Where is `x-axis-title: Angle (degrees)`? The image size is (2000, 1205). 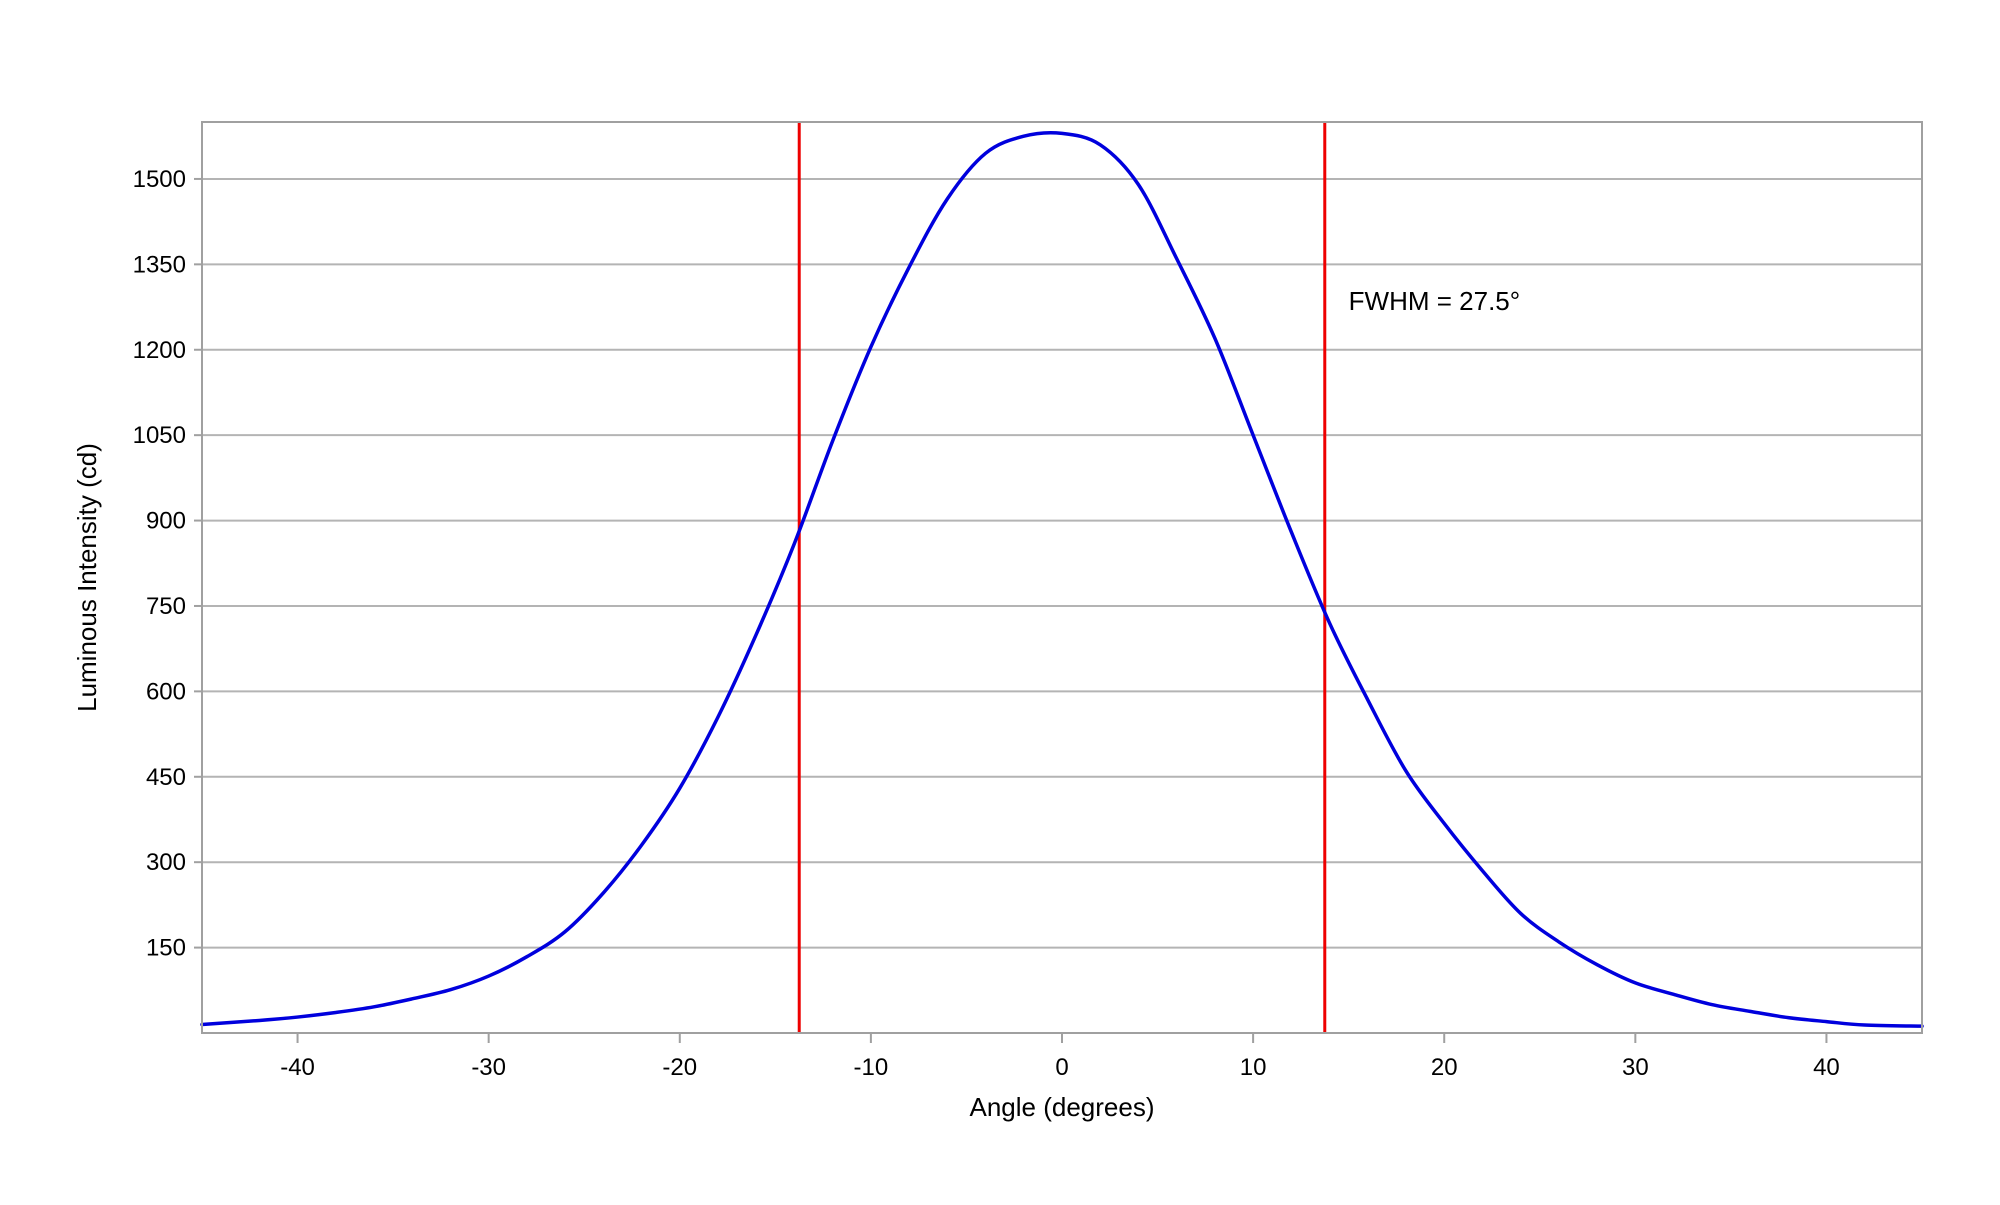
x-axis-title: Angle (degrees) is located at coordinates (1062, 1107).